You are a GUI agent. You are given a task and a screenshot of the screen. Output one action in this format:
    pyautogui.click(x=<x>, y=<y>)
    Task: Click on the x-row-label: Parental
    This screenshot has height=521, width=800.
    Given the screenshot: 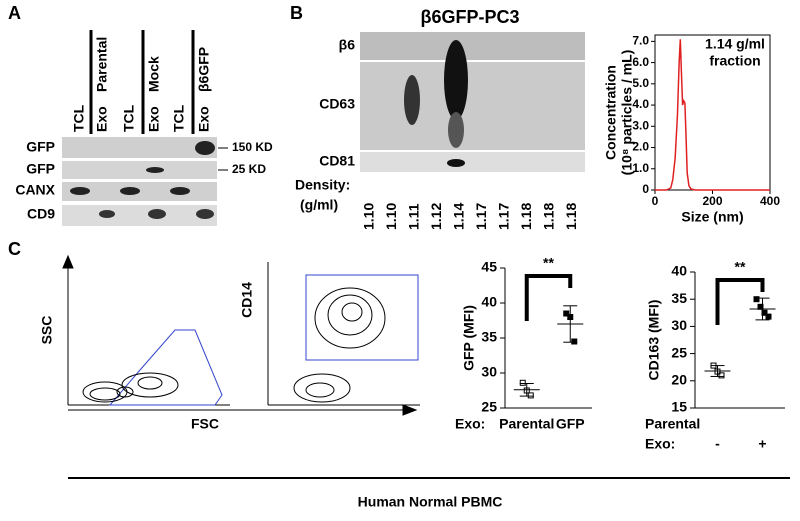 What is the action you would take?
    pyautogui.click(x=672, y=424)
    